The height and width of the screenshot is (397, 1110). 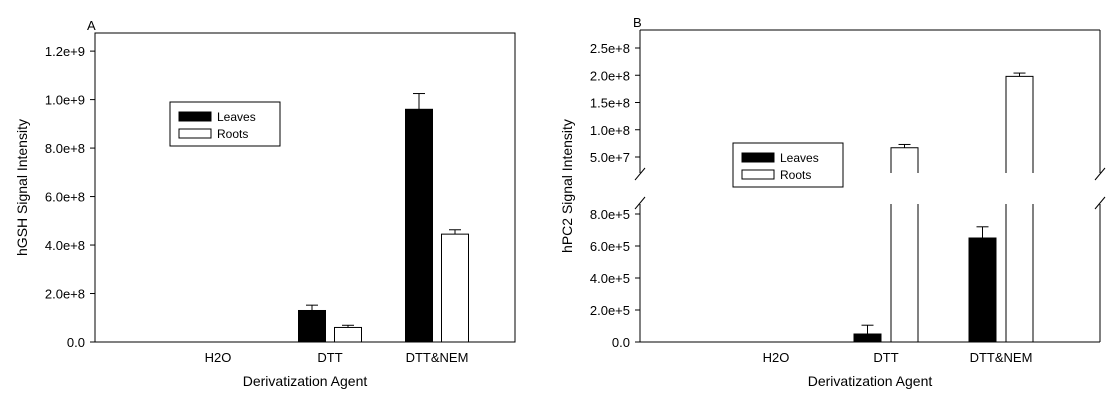 I want to click on y-axis-label: hPC2 Signal Intensity, so click(x=567, y=186).